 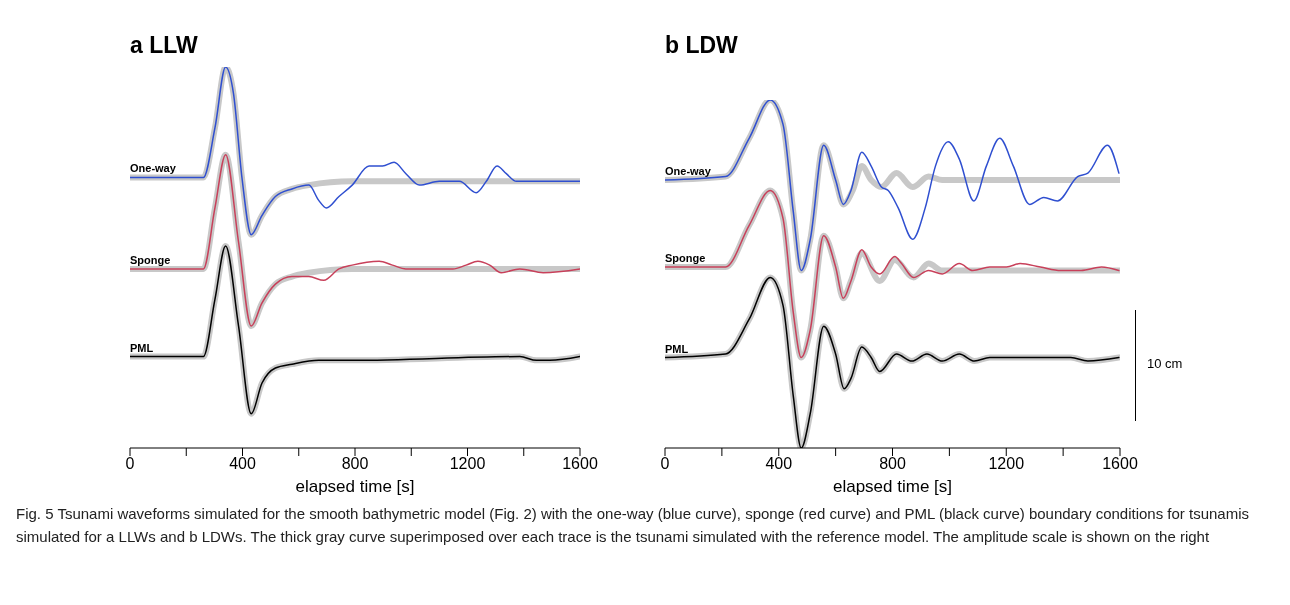 I want to click on chart-title: b LDW, so click(x=701, y=45).